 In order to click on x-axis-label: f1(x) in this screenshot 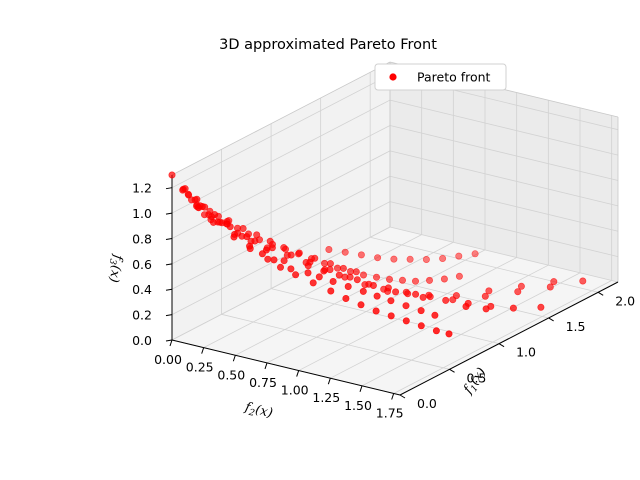, I will do `click(475, 381)`.